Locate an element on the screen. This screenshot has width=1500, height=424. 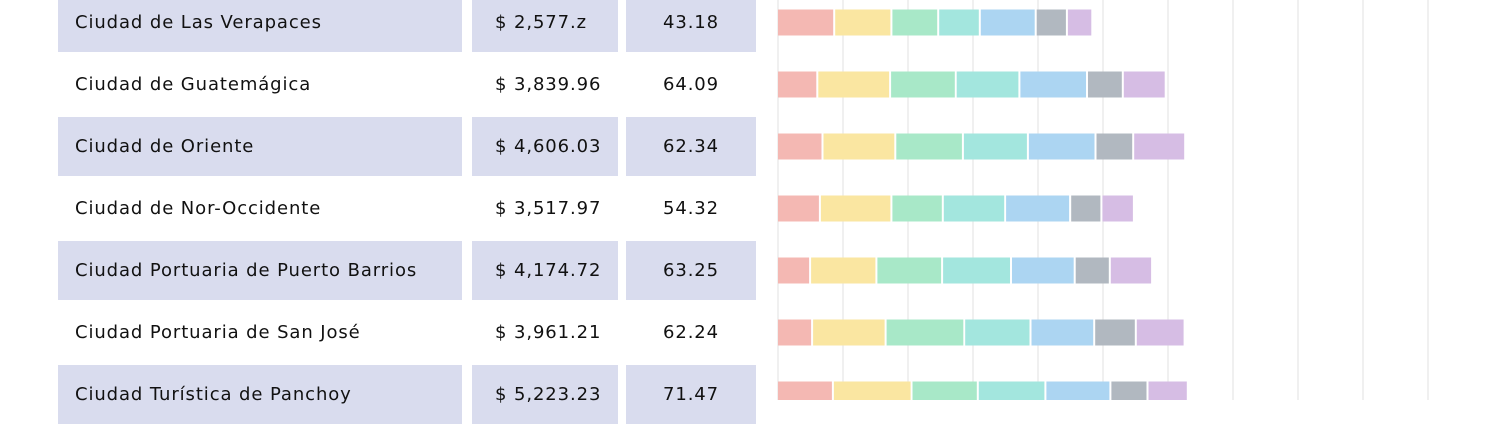
city-cell: Ciudad de Nor-Occidente is located at coordinates (198, 208).